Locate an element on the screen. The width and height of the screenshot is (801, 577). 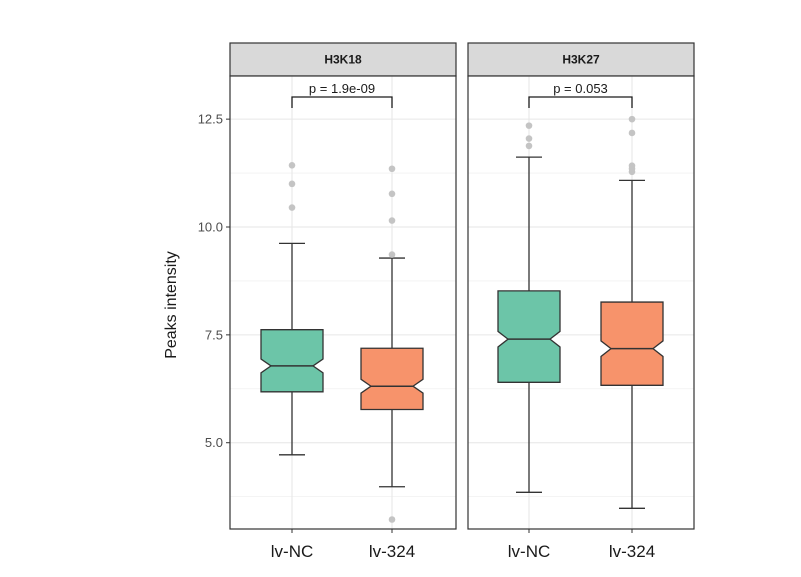
y-axis-title: Peaks intensity is located at coordinates (171, 305).